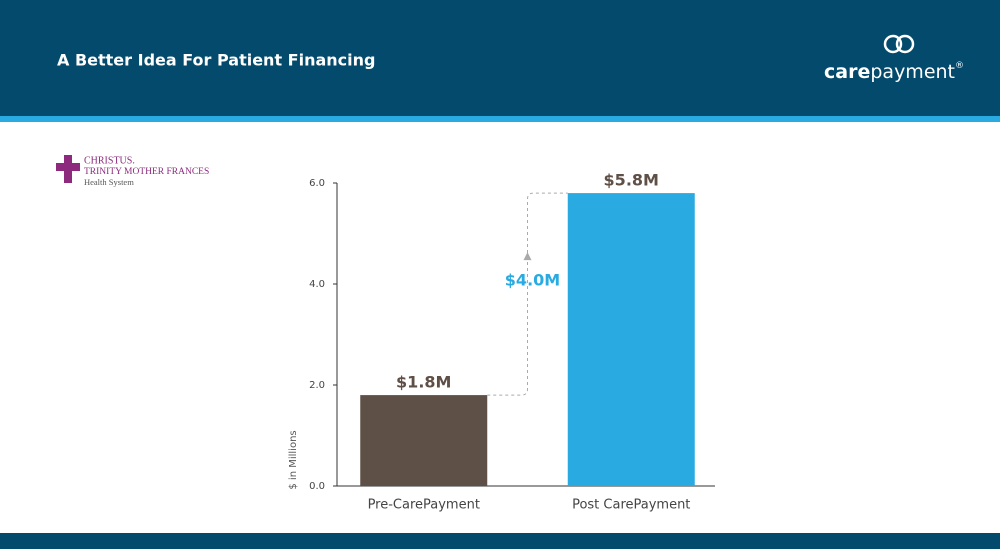  Describe the element at coordinates (500, 119) in the screenshot. I see `header-stripe` at that location.